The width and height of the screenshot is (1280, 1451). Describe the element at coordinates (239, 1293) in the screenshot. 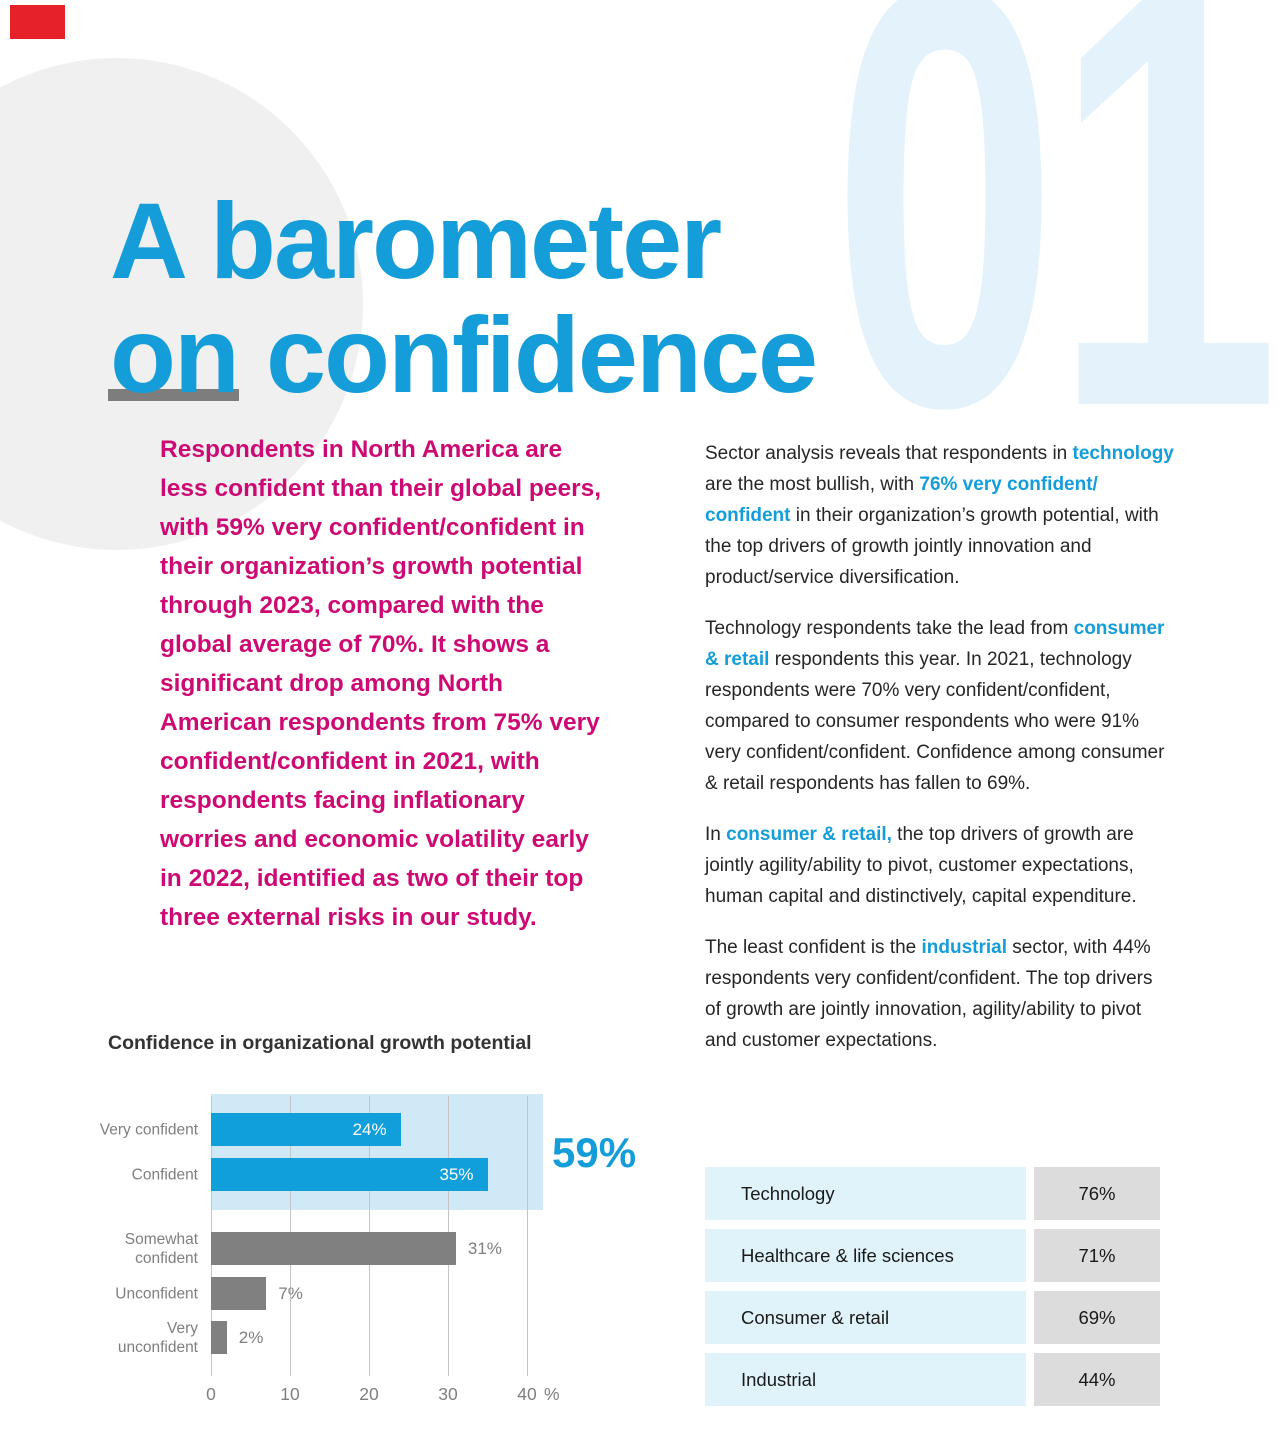

I see `bar-unconfident` at that location.